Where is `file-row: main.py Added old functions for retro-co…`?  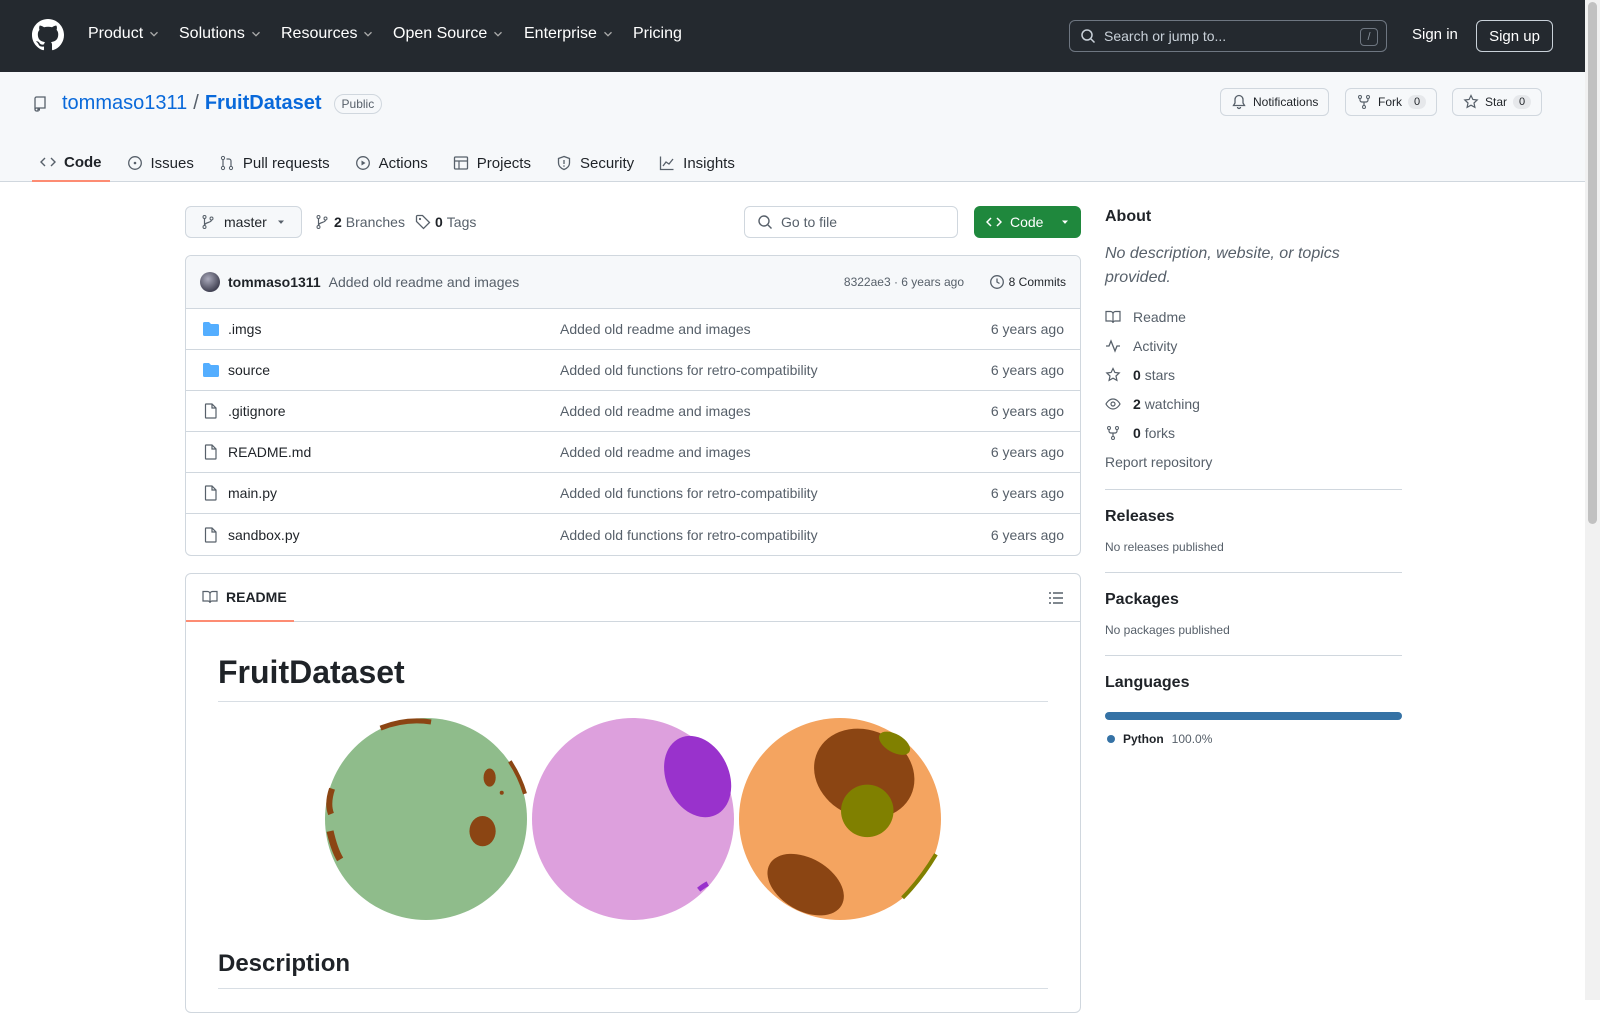 file-row: main.py Added old functions for retro-co… is located at coordinates (633, 493).